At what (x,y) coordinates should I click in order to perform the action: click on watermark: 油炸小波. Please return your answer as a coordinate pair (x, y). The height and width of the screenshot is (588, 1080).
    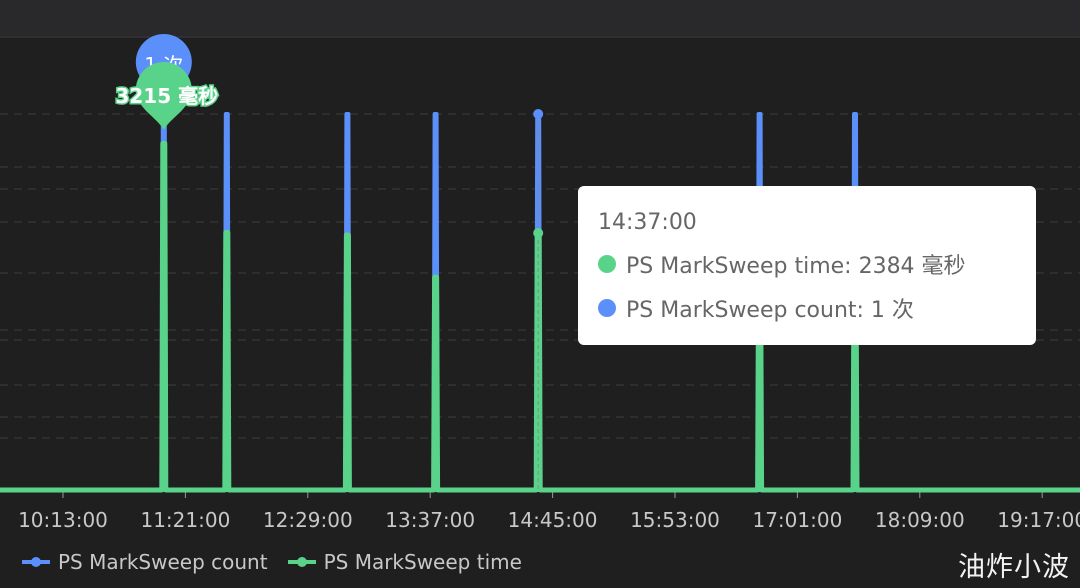
    Looking at the image, I should click on (1014, 567).